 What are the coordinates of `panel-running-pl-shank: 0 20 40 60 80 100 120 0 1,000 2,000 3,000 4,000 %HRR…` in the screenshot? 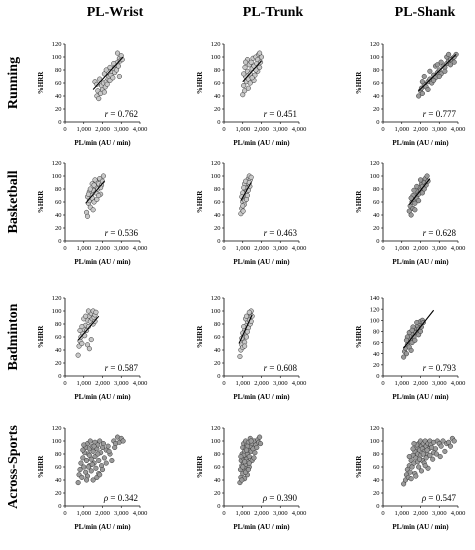 It's located at (410, 94).